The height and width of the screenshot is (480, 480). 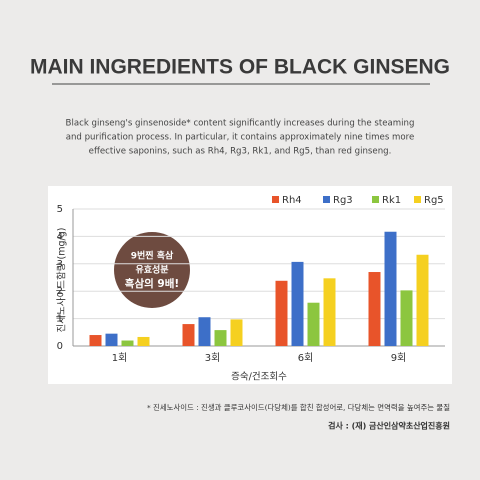 I want to click on source: 검사 : (재) 금산인삼약초산업진흥원, so click(x=389, y=426).